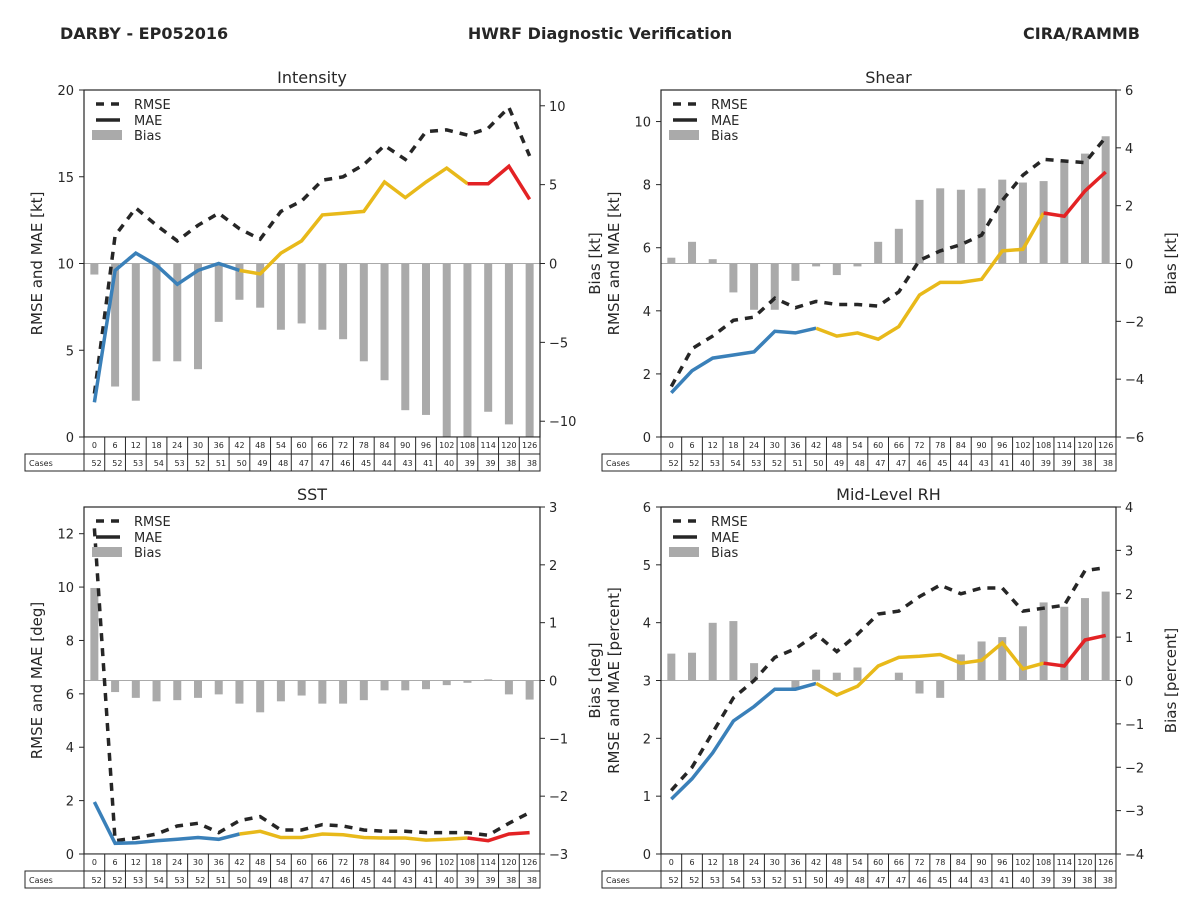 The image size is (1200, 900). Describe the element at coordinates (839, 880) in the screenshot. I see `cases-cell: 49` at that location.